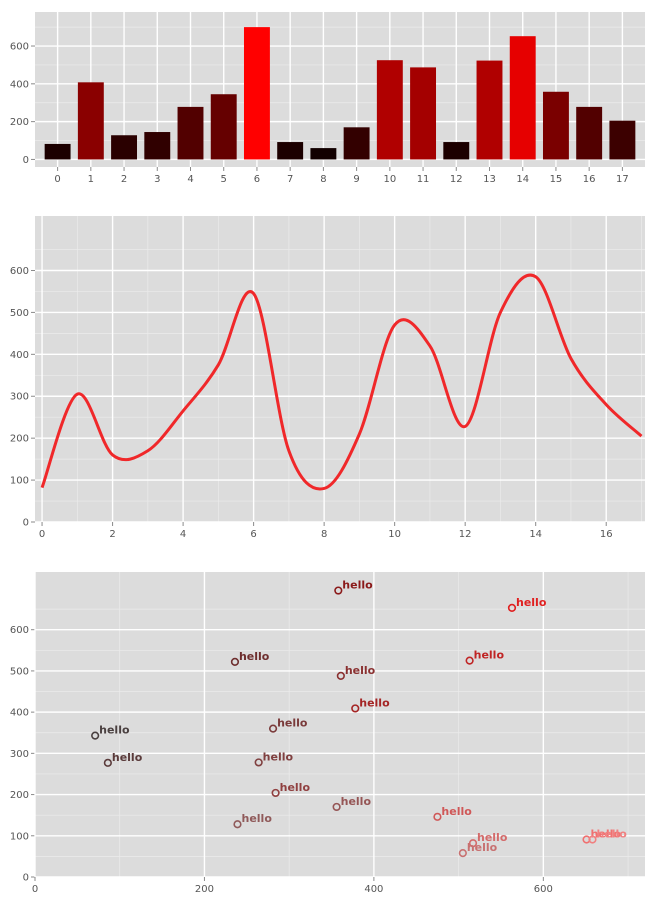  Describe the element at coordinates (356, 179) in the screenshot. I see `x-tick-label: 9` at that location.